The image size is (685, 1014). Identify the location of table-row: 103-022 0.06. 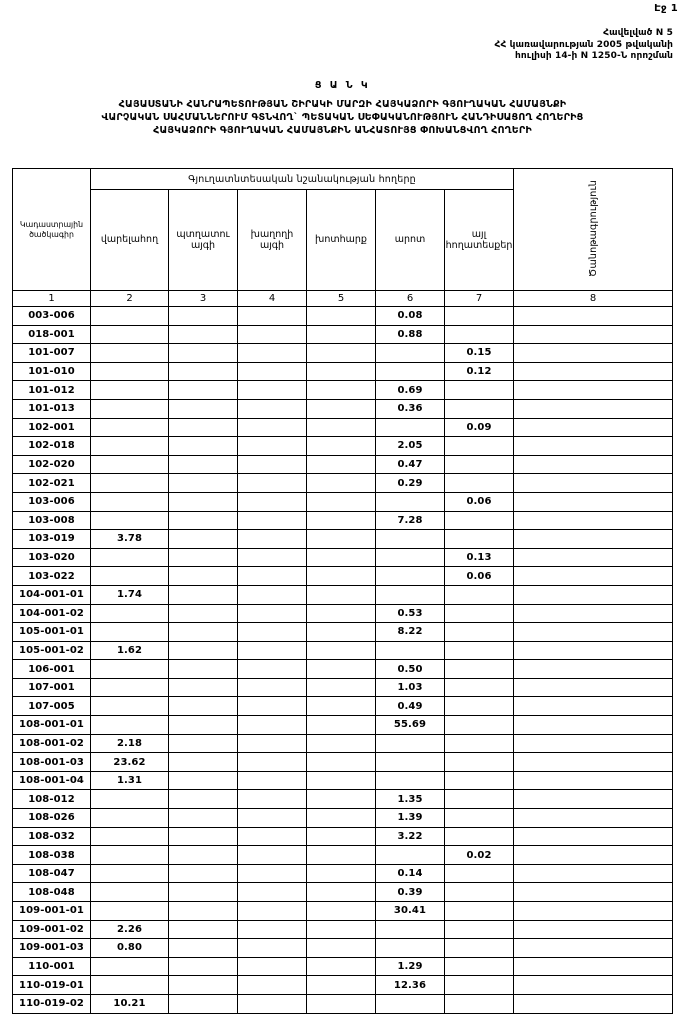
(343, 576).